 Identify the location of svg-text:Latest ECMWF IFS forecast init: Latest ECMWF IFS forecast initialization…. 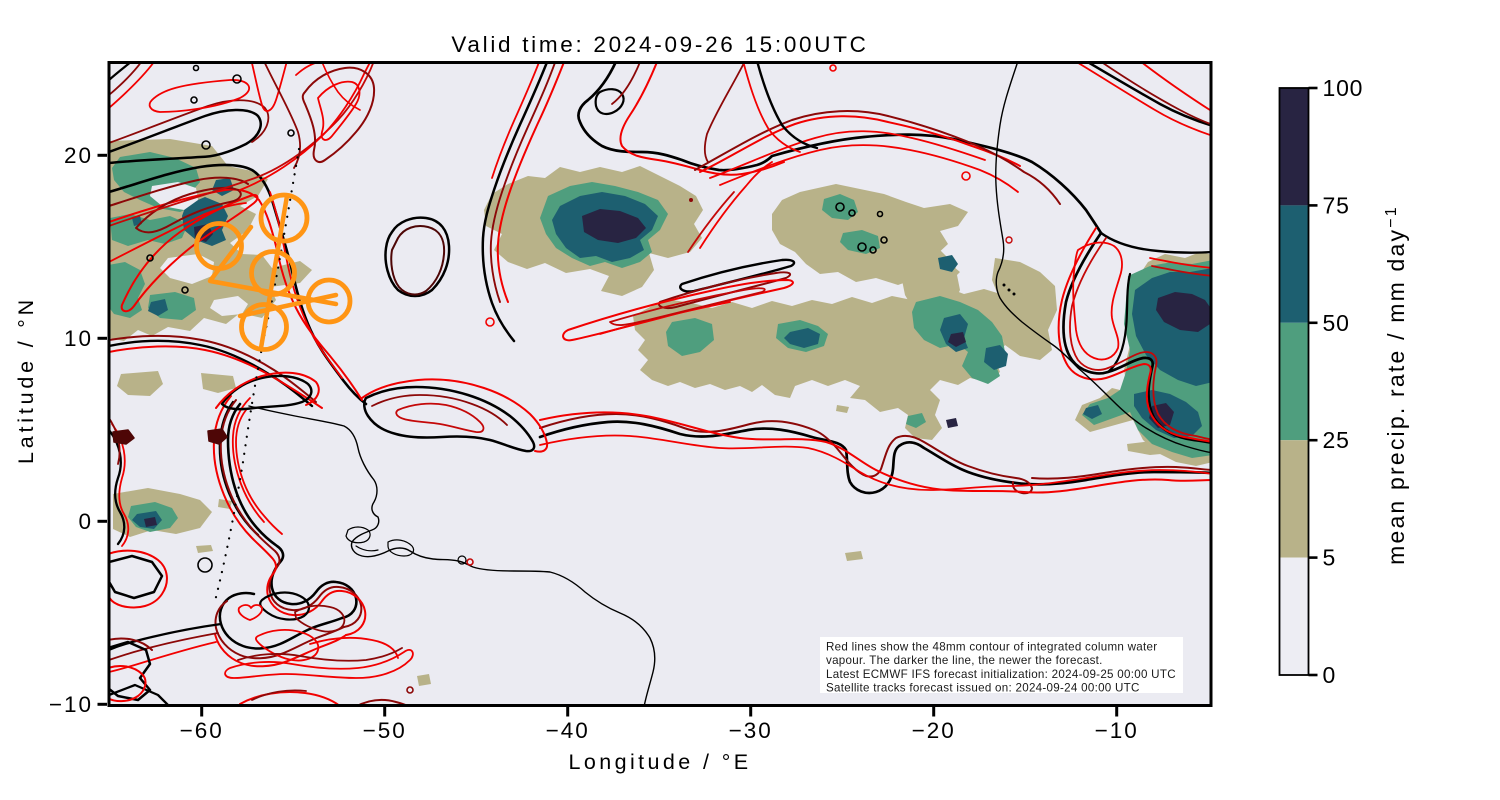
(1001, 674).